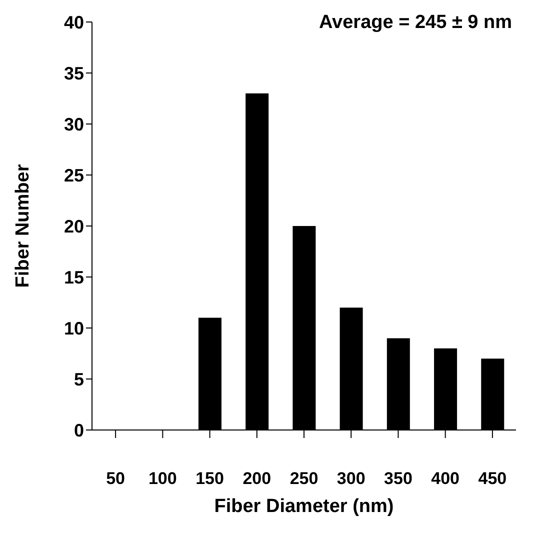  What do you see at coordinates (304, 478) in the screenshot?
I see `x-tick-label: 250` at bounding box center [304, 478].